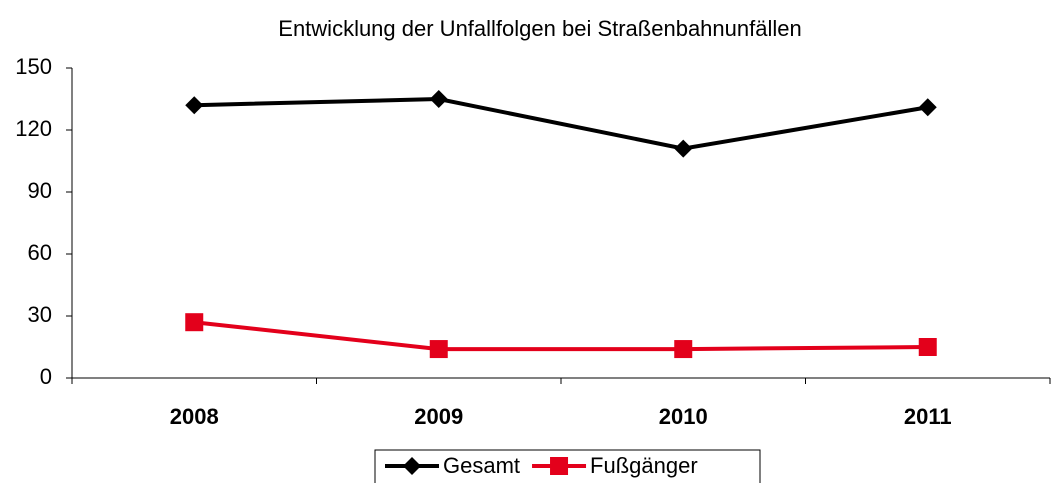 Image resolution: width=1051 pixels, height=483 pixels. What do you see at coordinates (40, 190) in the screenshot?
I see `y-tick-label: 90` at bounding box center [40, 190].